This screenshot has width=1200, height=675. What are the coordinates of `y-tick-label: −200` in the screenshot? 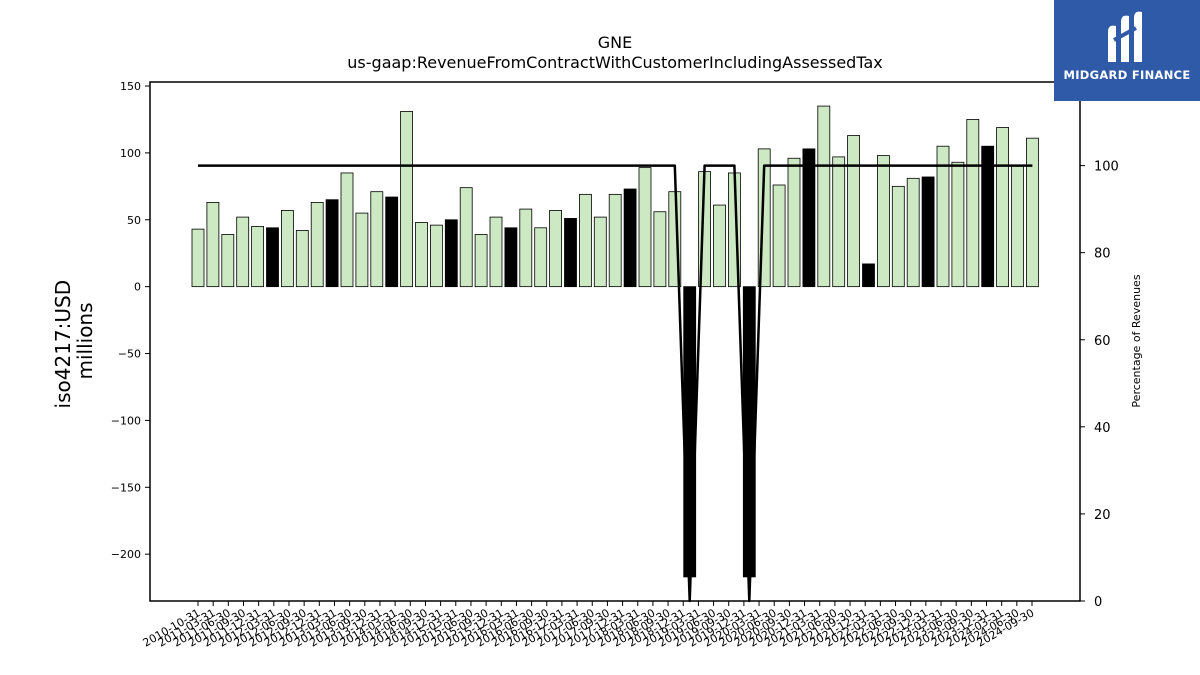 It's located at (126, 554).